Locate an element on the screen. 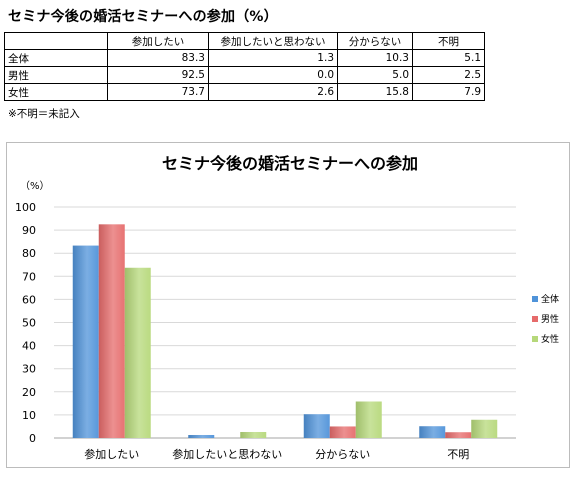  legend-label: 全体 is located at coordinates (550, 299).